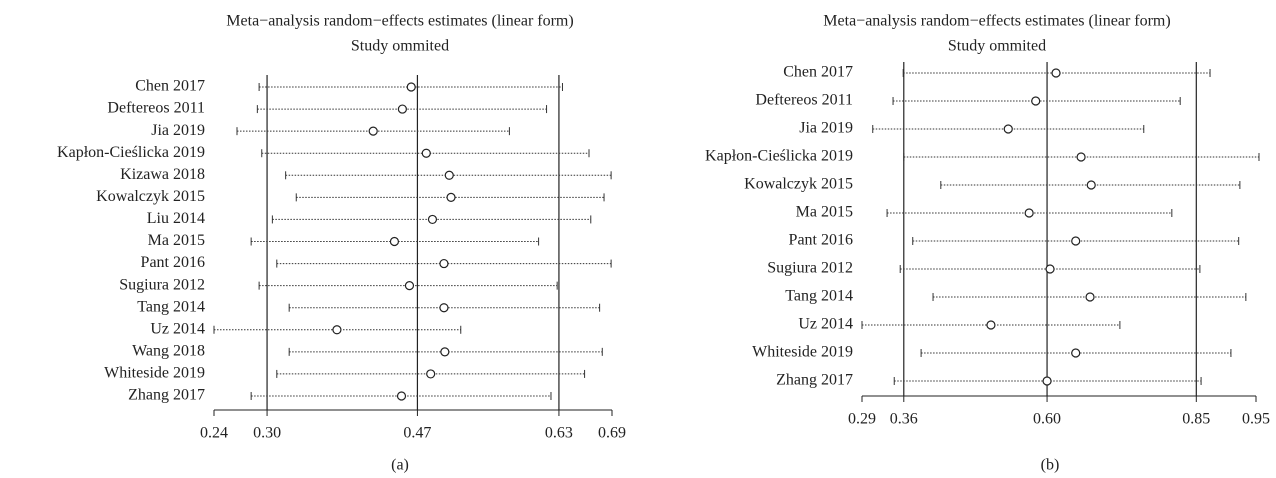 Image resolution: width=1276 pixels, height=478 pixels. I want to click on study-label: Wang 2018, so click(168, 351).